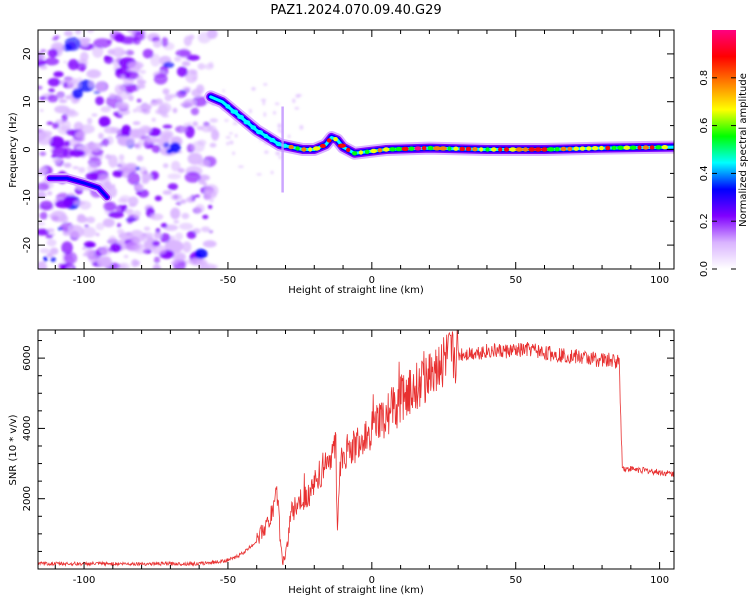 The height and width of the screenshot is (600, 750). Describe the element at coordinates (27, 428) in the screenshot. I see `snr-y-tick-label: 4000` at that location.